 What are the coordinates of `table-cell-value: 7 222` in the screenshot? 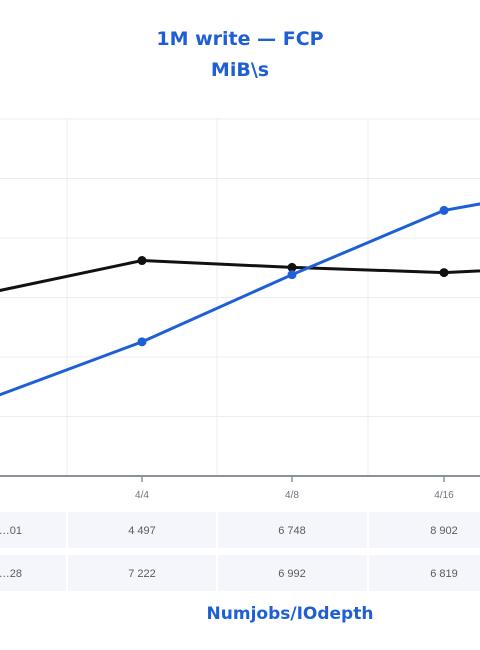 It's located at (142, 574).